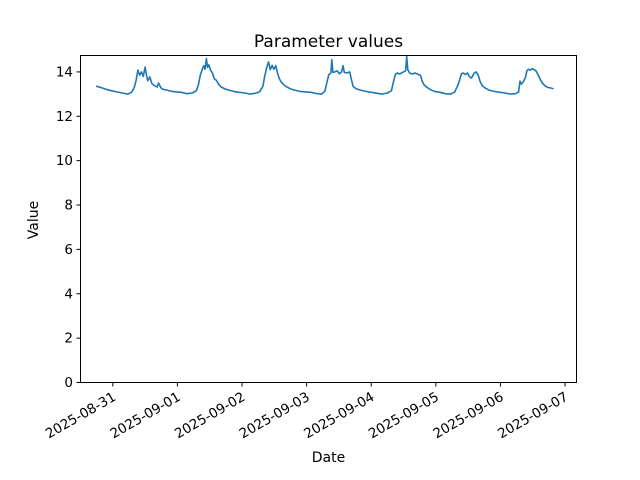 Image resolution: width=640 pixels, height=480 pixels. I want to click on y-tick-label: 0, so click(68, 383).